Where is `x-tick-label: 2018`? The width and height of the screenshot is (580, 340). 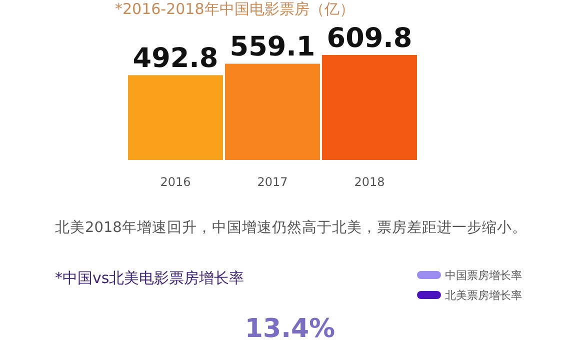
x-tick-label: 2018 is located at coordinates (369, 182).